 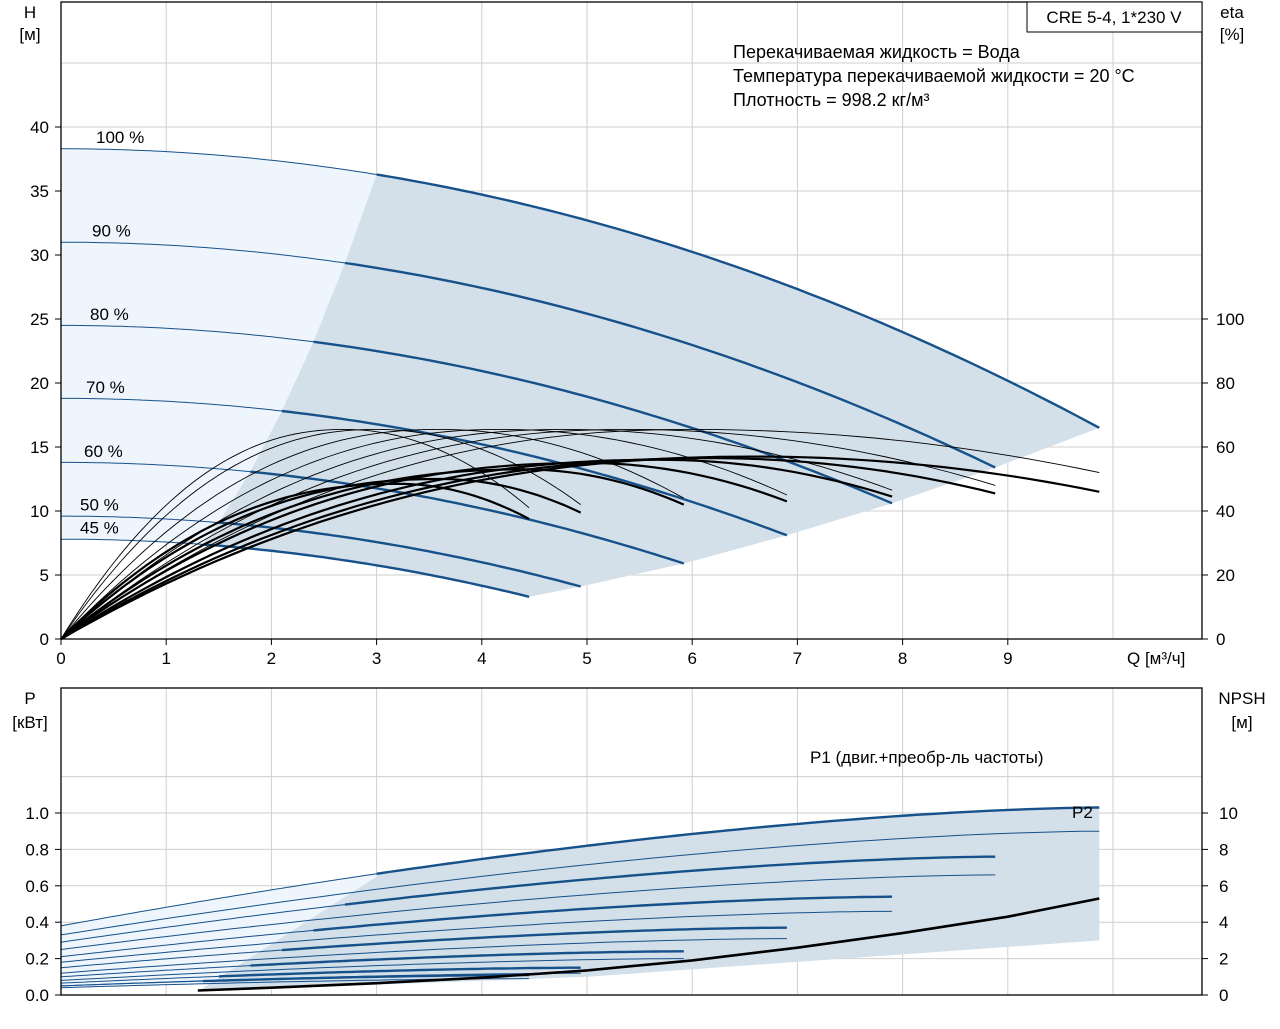 What do you see at coordinates (902, 658) in the screenshot?
I see `x-tick-label: 8` at bounding box center [902, 658].